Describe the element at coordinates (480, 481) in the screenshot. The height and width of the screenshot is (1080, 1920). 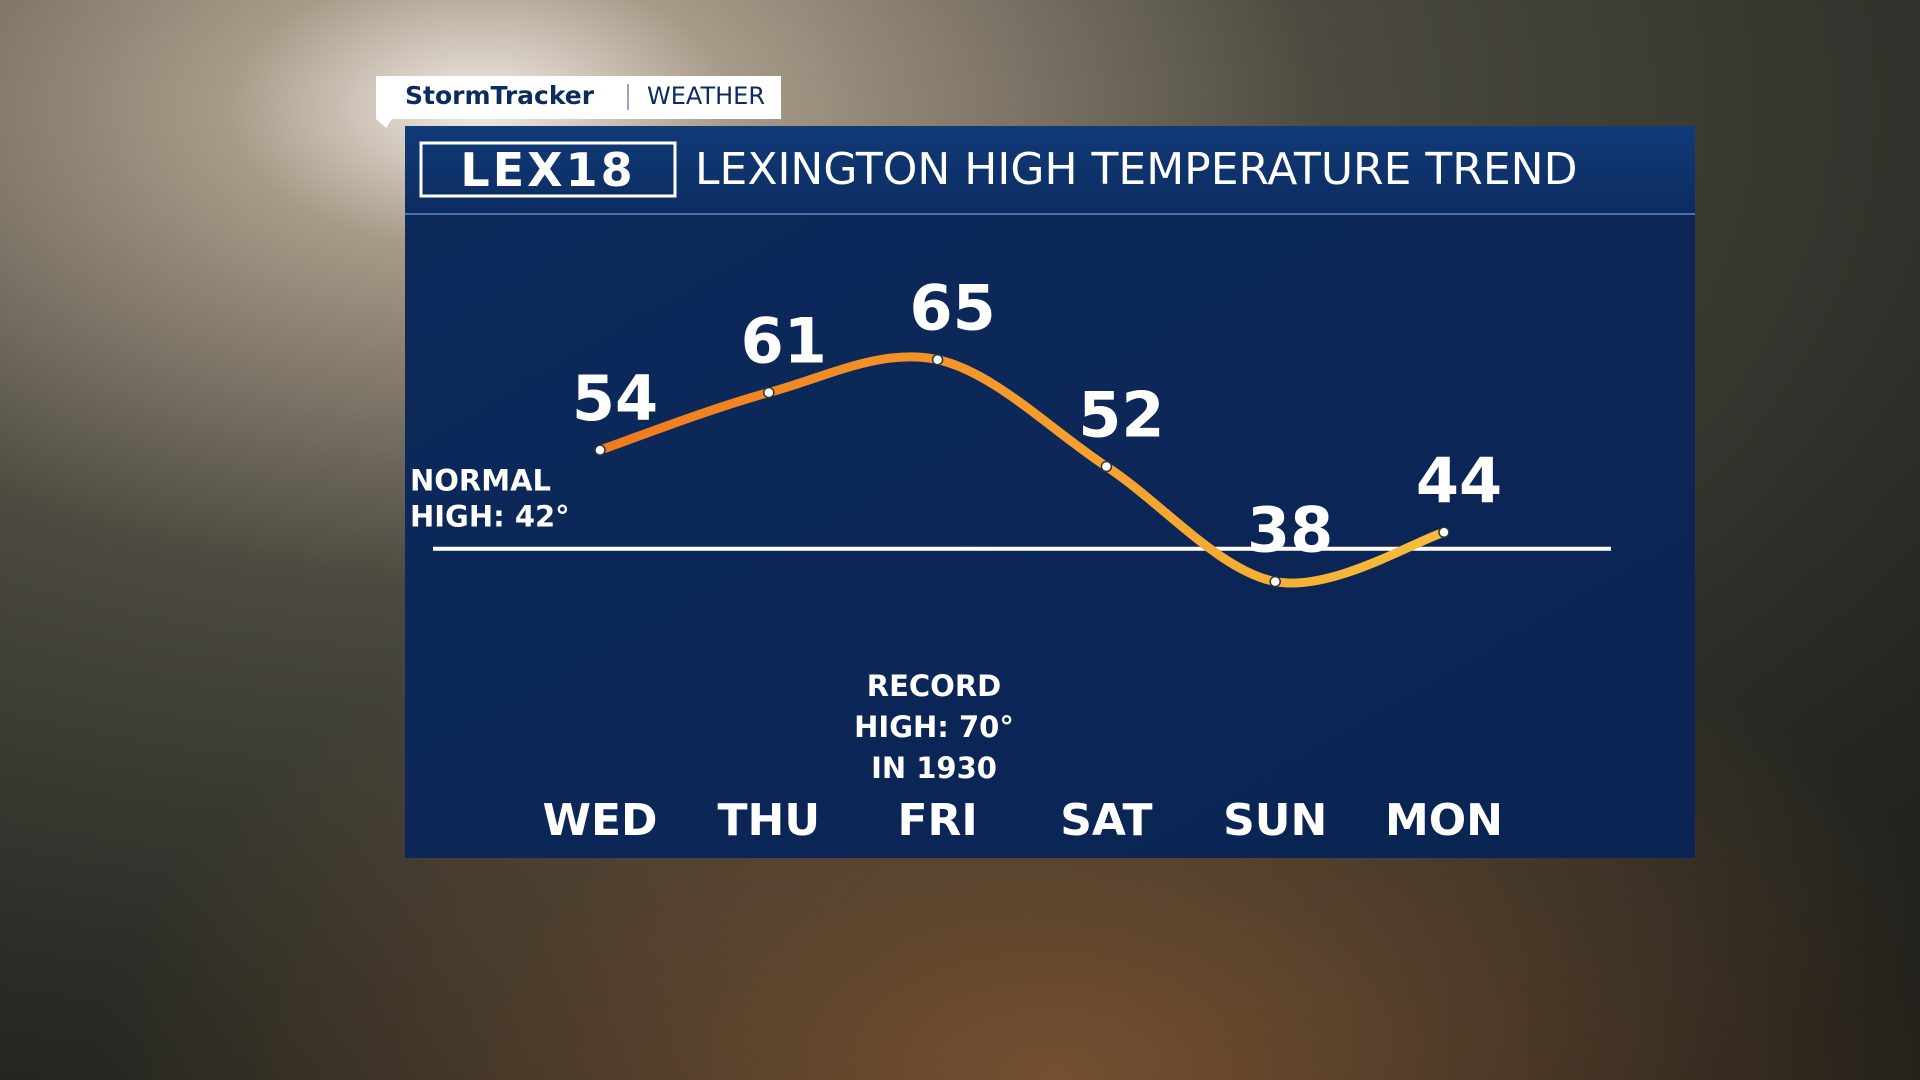
I see `normal-label-line: NORMAL` at that location.